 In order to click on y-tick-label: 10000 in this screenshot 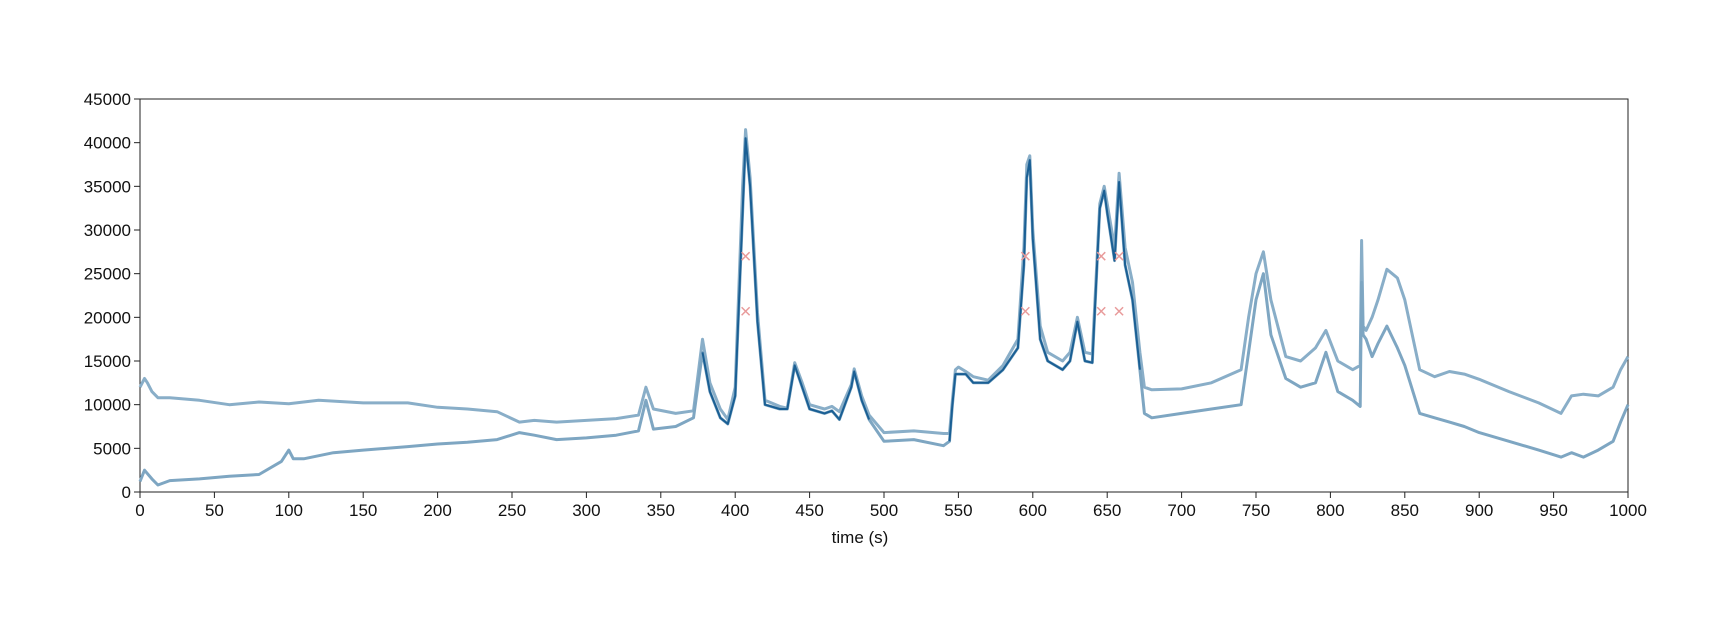, I will do `click(107, 405)`.